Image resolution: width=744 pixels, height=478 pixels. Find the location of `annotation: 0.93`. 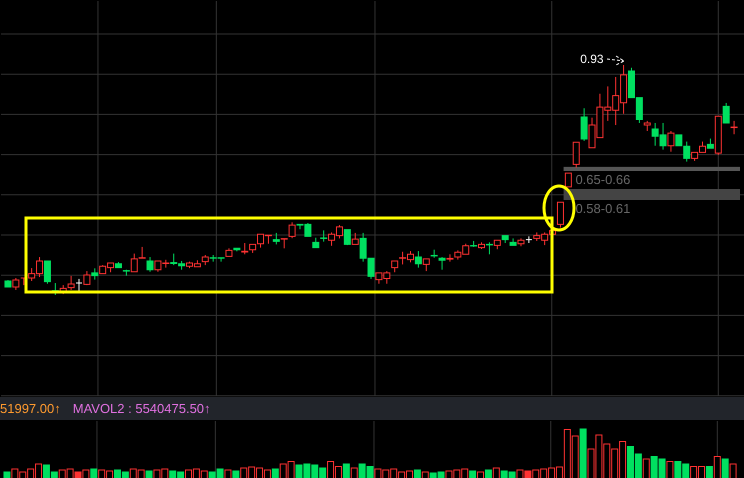

annotation: 0.93 is located at coordinates (592, 59).